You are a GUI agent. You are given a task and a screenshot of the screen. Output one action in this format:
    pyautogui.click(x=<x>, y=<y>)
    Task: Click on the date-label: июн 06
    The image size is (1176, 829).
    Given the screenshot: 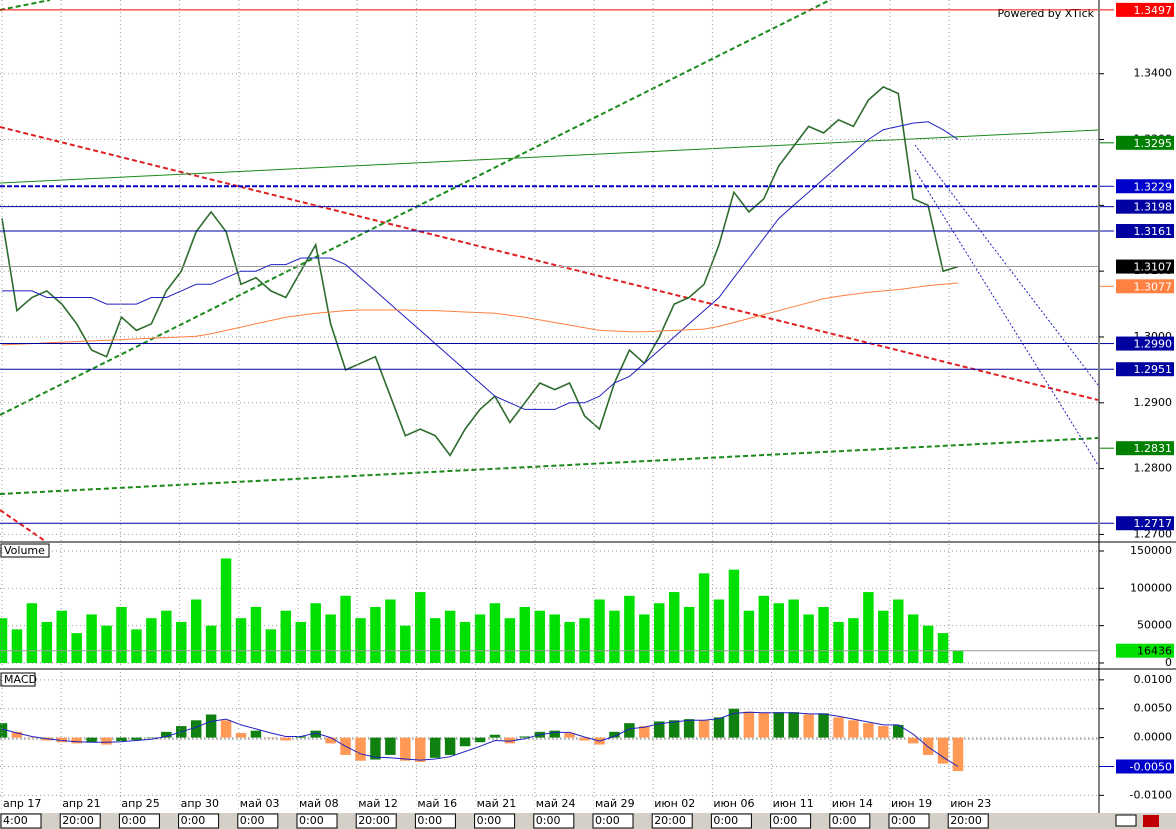 What is the action you would take?
    pyautogui.click(x=733, y=803)
    